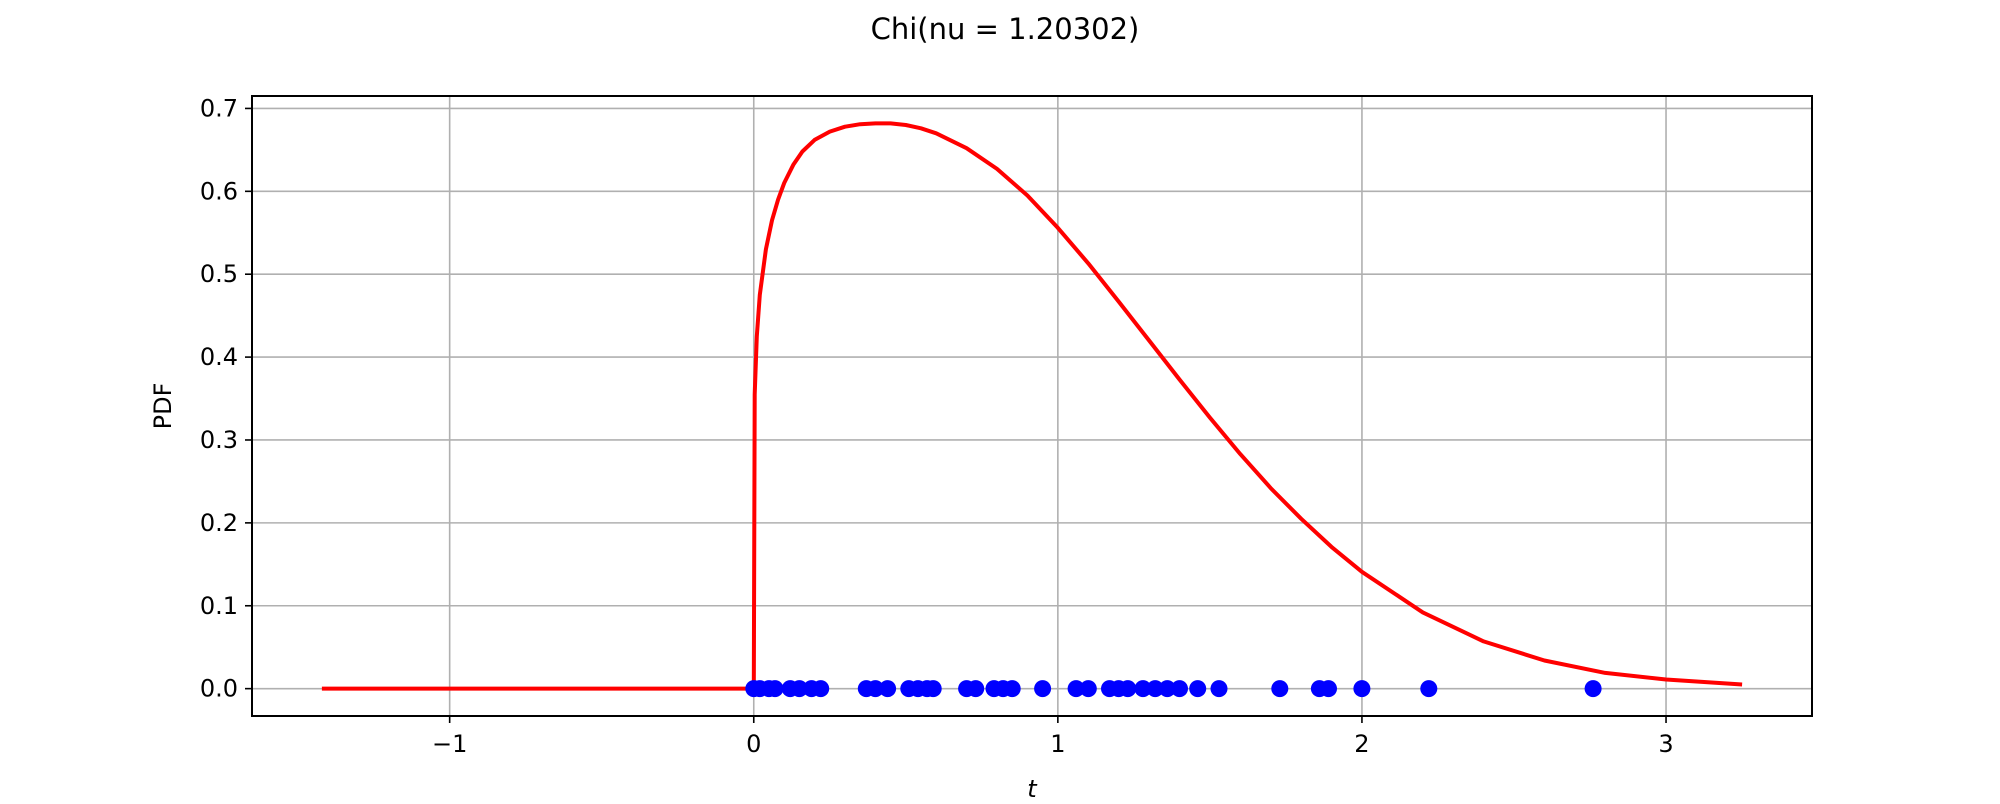 The height and width of the screenshot is (804, 2000). I want to click on y-tick-label: 0.2, so click(219, 523).